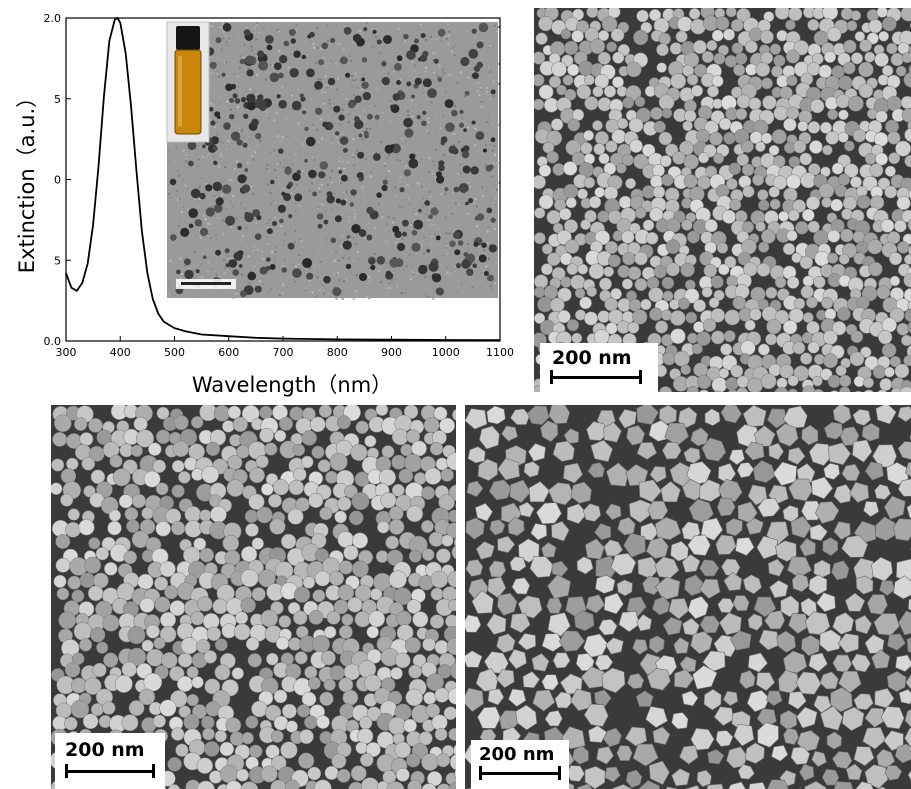  Describe the element at coordinates (517, 754) in the screenshot. I see `scale-bar-label: 200 nm` at that location.